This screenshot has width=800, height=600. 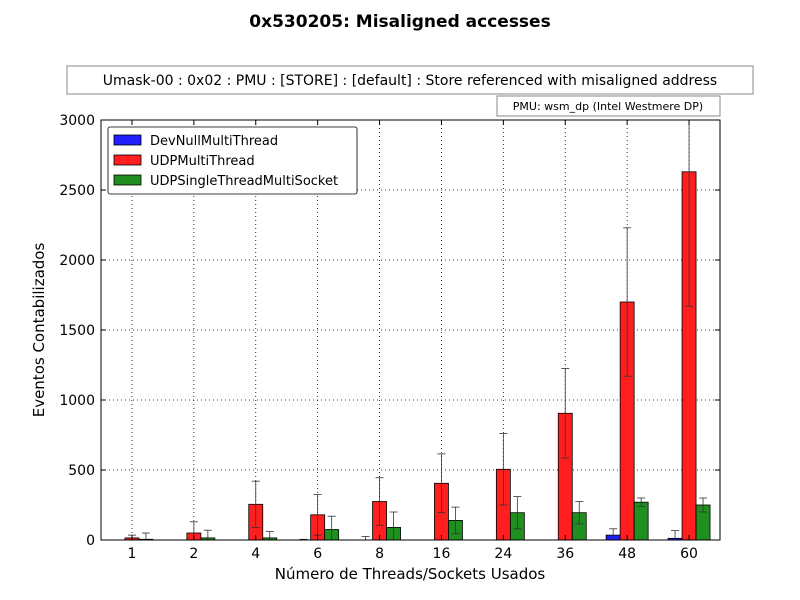 I want to click on y-axis-label: Eventos Contabilizados, so click(x=39, y=330).